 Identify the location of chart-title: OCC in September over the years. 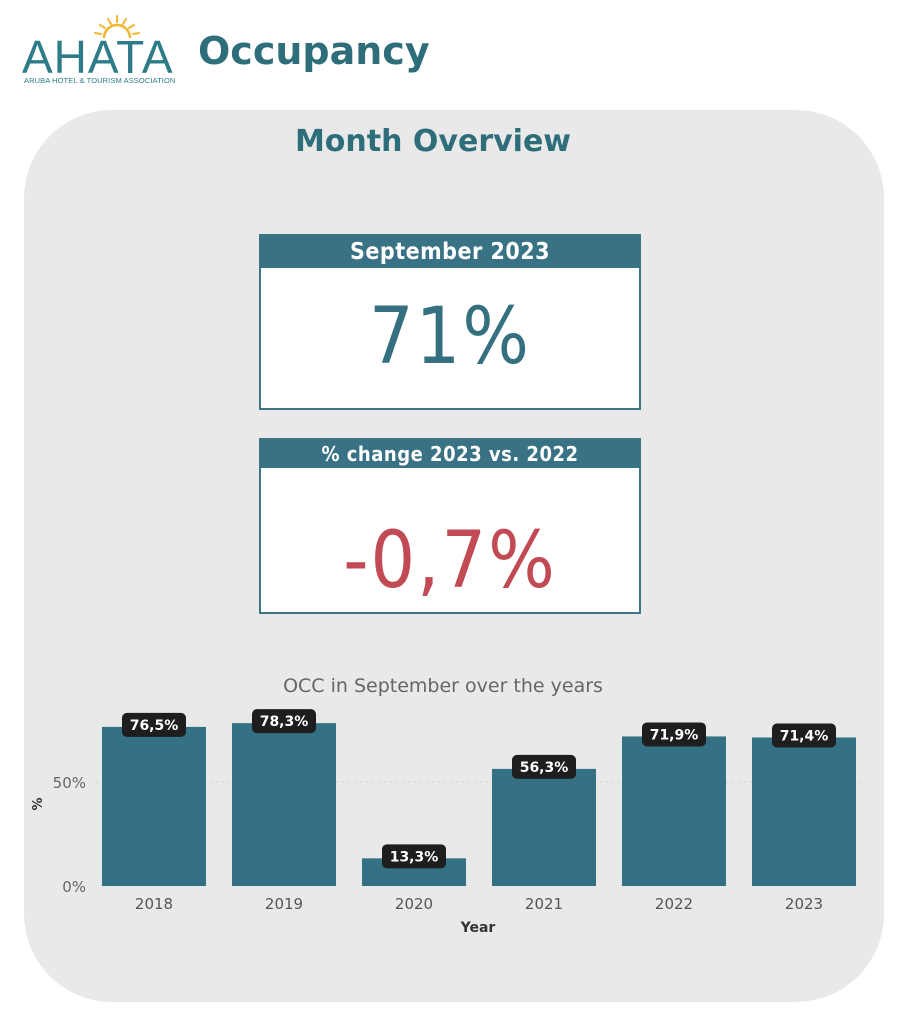
(443, 686).